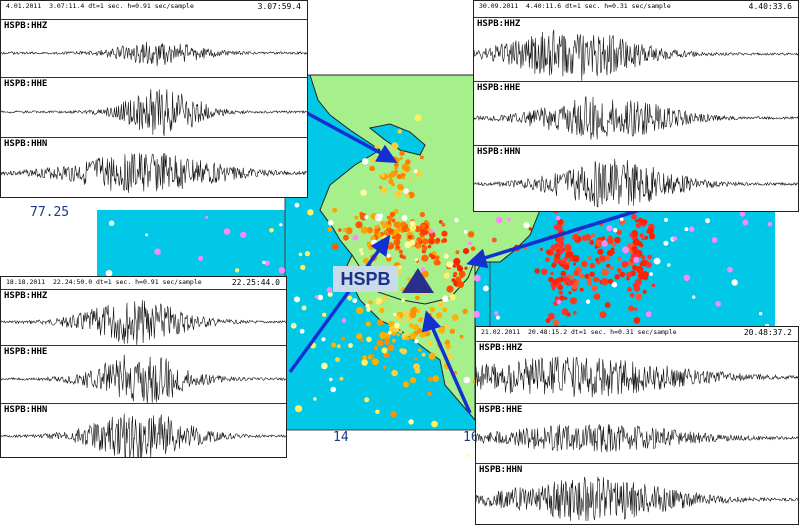  Describe the element at coordinates (770, 6) in the screenshot. I see `panel-time: 4.40:33.6` at that location.